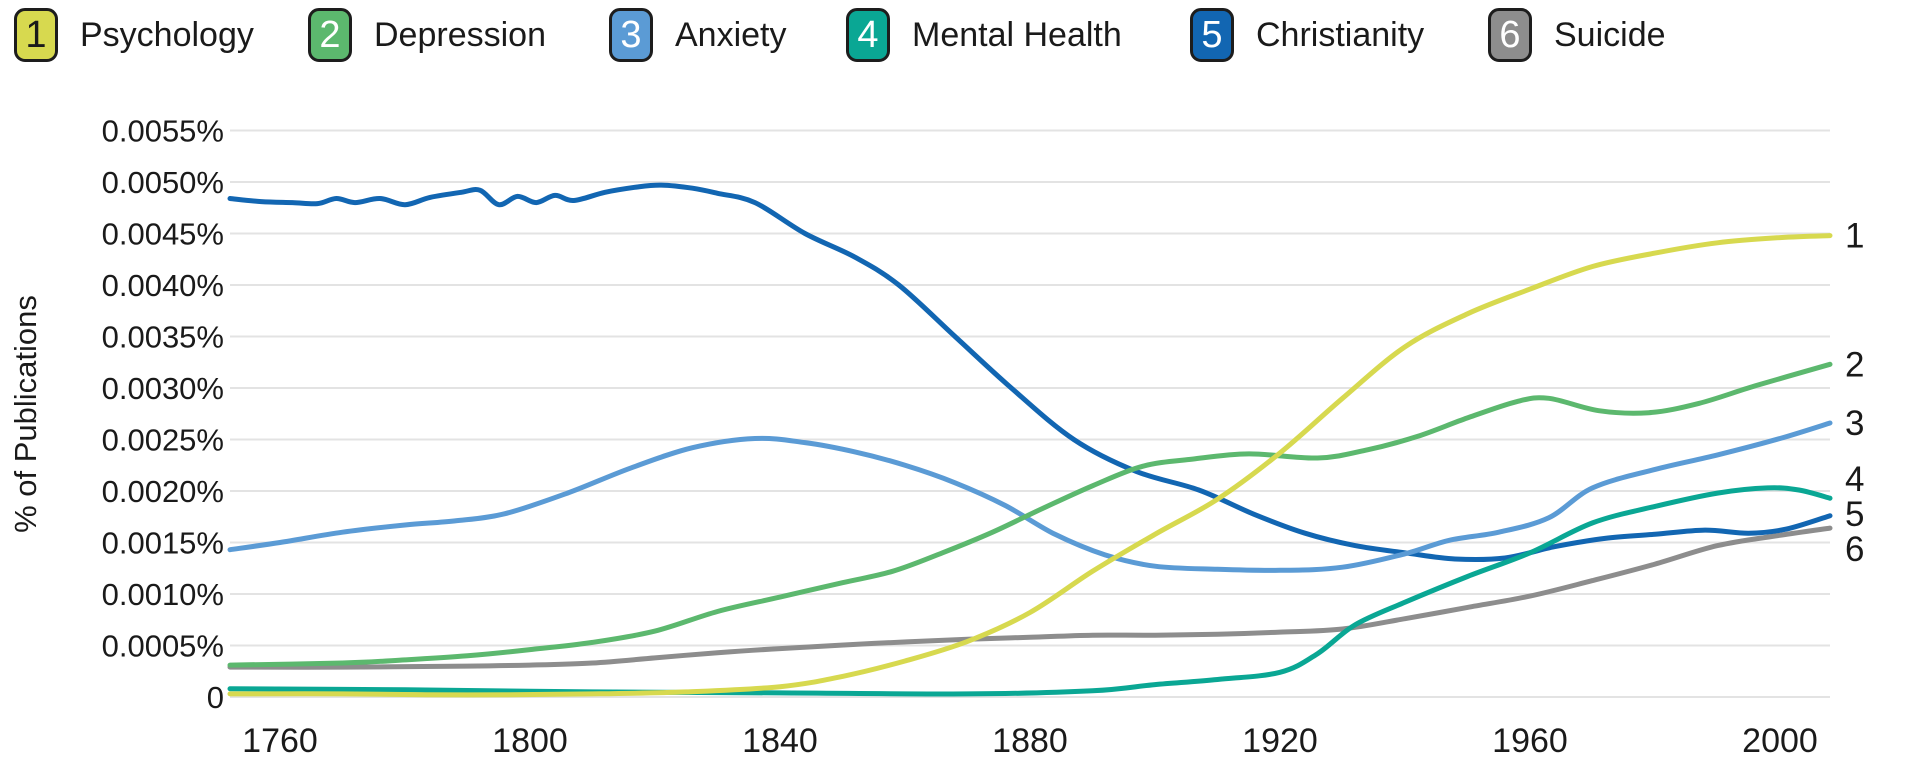 This screenshot has height=779, width=1920. What do you see at coordinates (163, 131) in the screenshot?
I see `y-tick-label: 0.0055%` at bounding box center [163, 131].